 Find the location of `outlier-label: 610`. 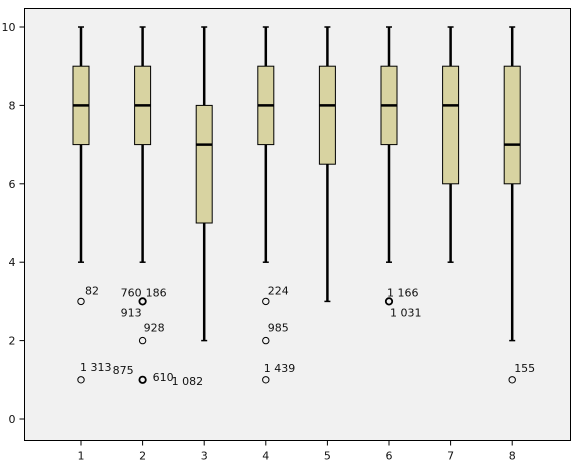

outlier-label: 610 is located at coordinates (163, 377).